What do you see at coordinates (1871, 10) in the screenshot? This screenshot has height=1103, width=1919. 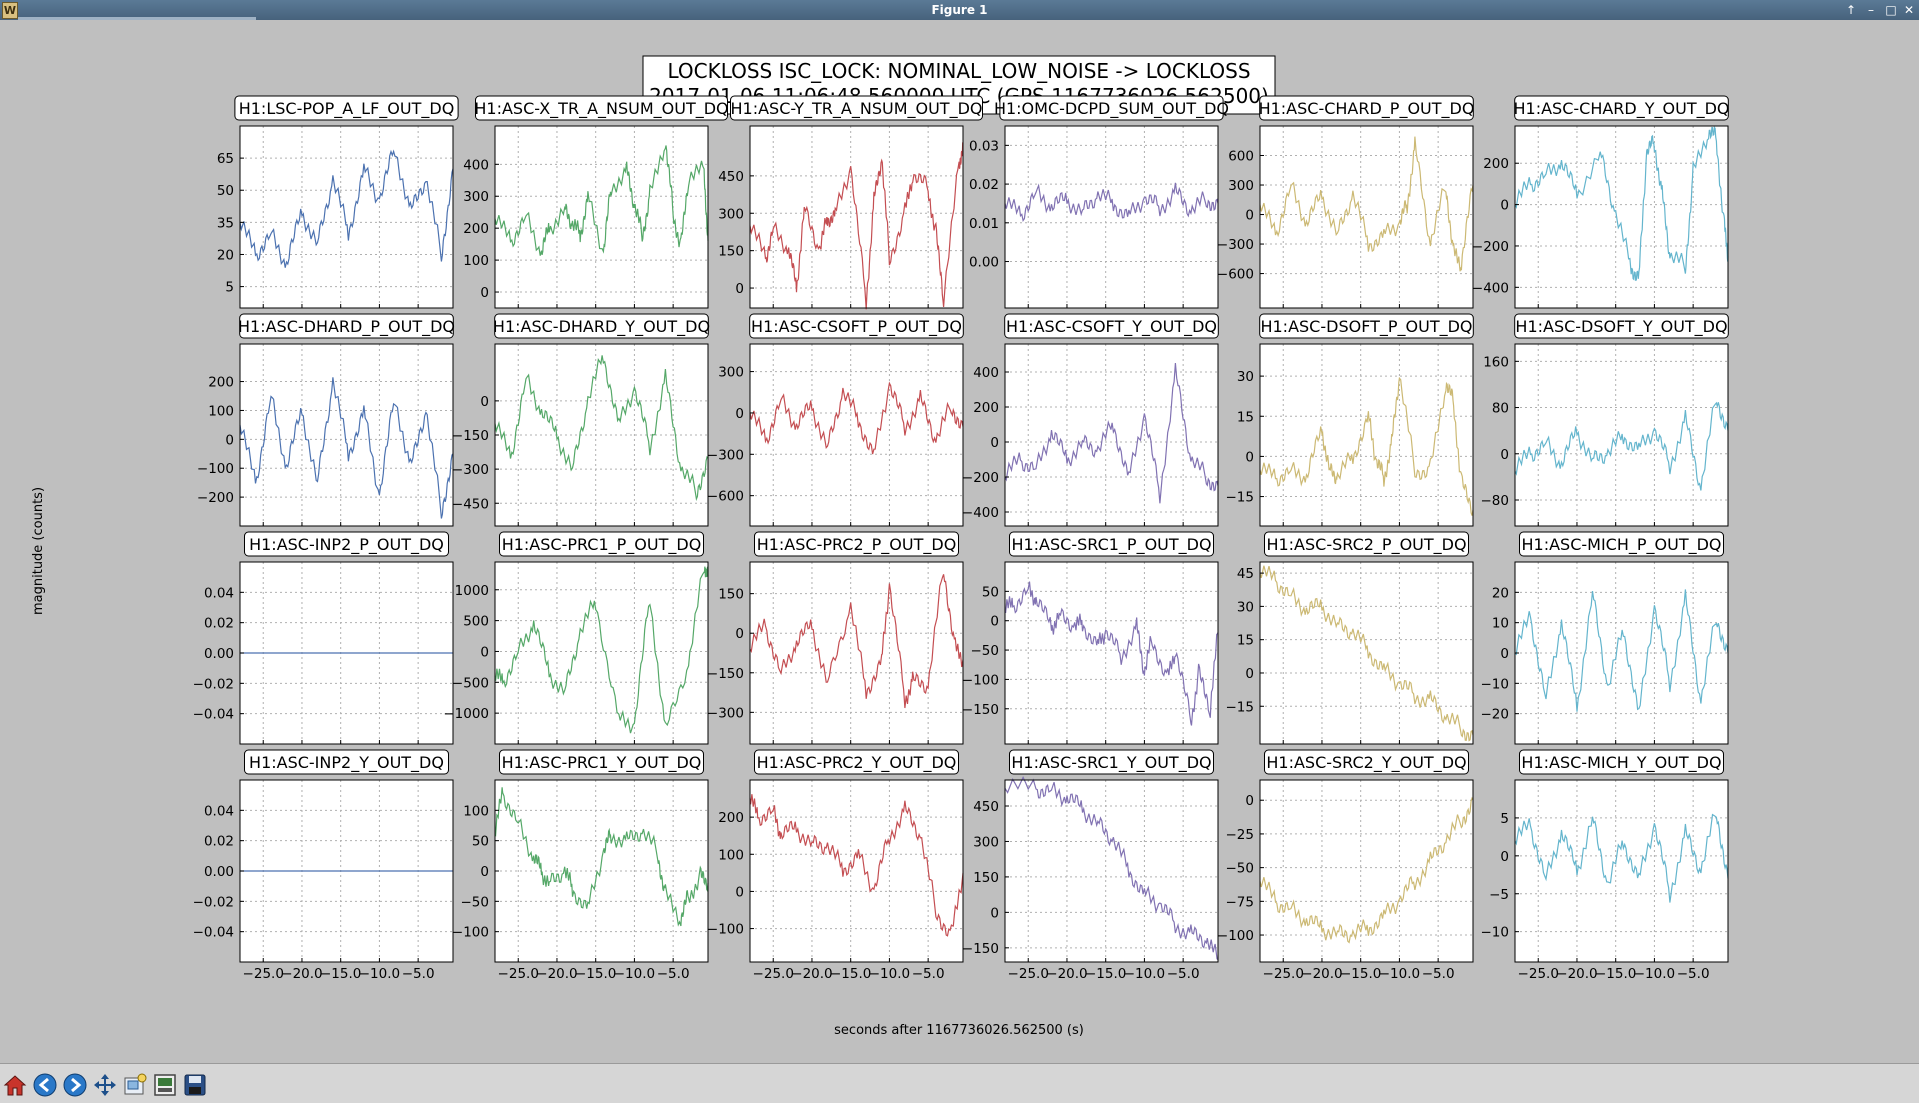 I see `minimize-icon: –` at bounding box center [1871, 10].